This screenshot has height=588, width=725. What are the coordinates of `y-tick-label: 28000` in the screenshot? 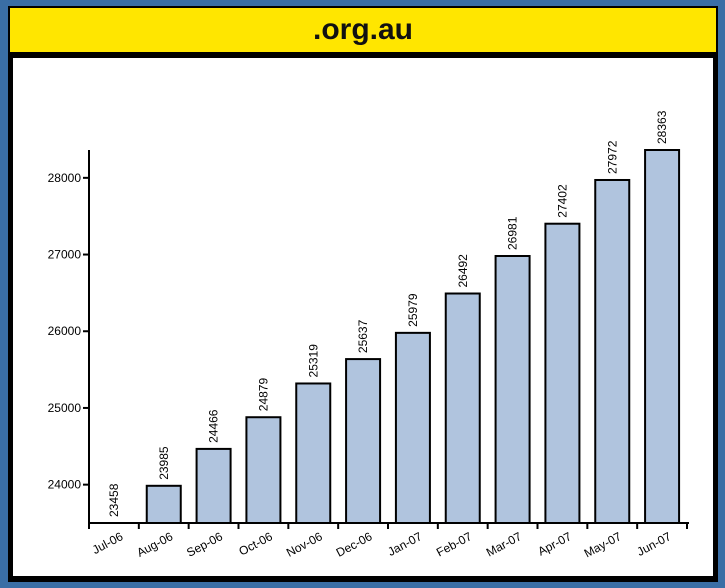 It's located at (65, 178).